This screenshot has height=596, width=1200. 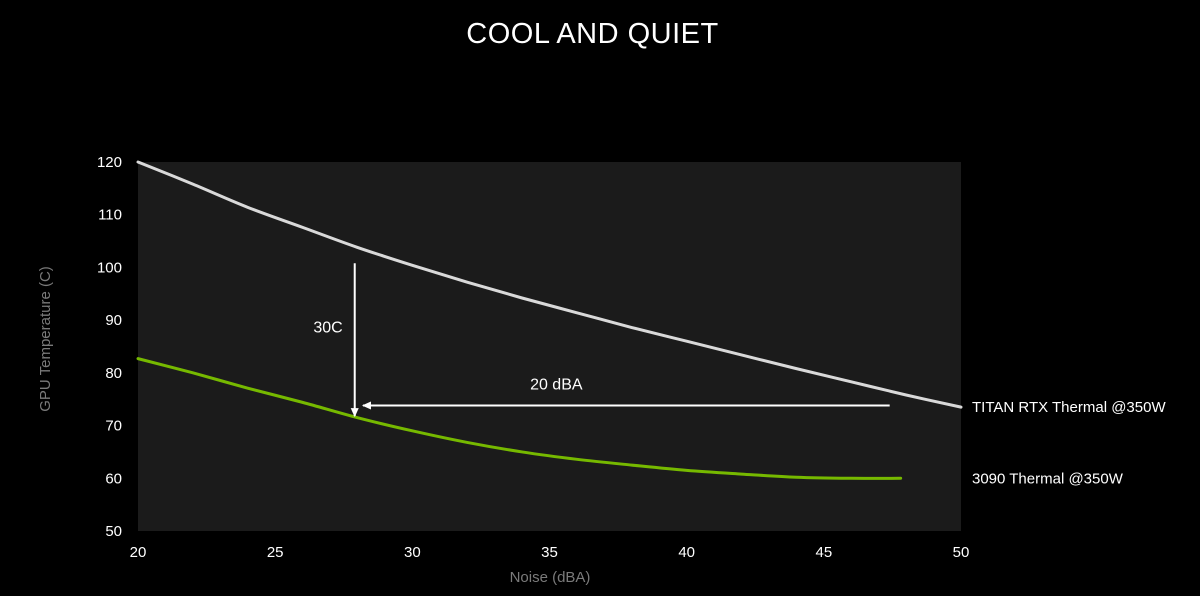 What do you see at coordinates (327, 328) in the screenshot?
I see `annotation-label: 30C` at bounding box center [327, 328].